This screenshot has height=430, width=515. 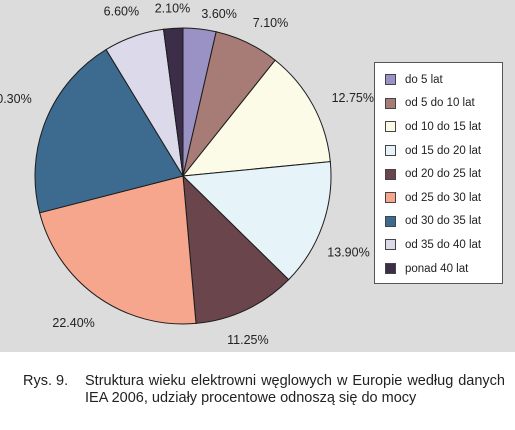 I want to click on legend-label: od 15 do 20 lat, so click(x=443, y=150).